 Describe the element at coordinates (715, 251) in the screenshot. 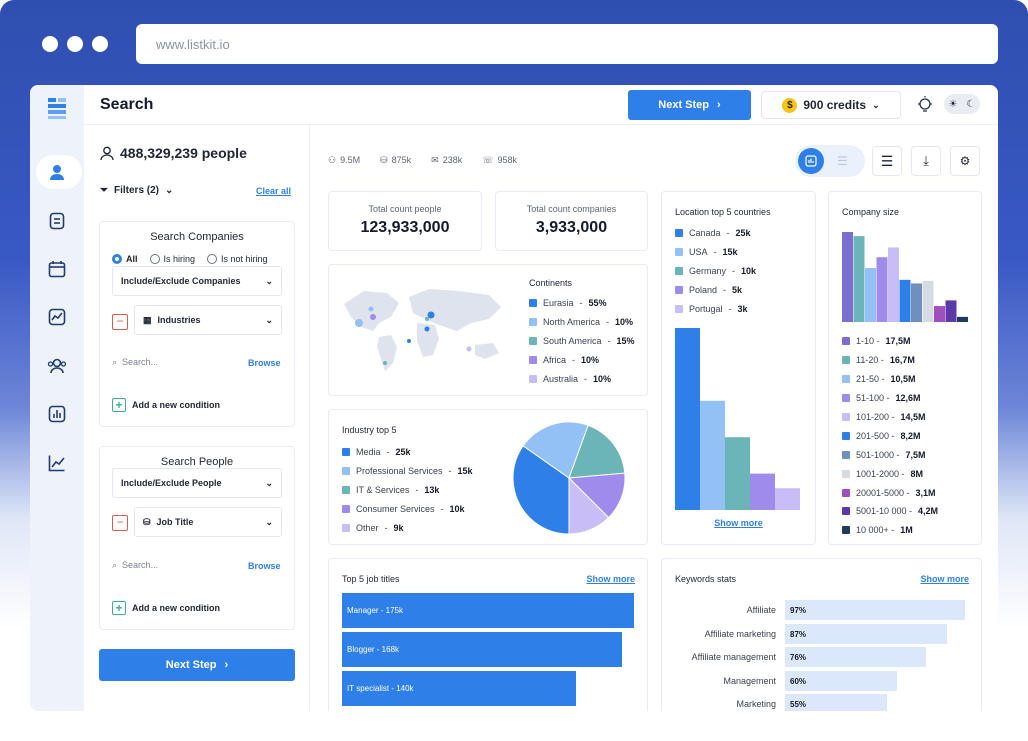

I see `location-usa: USA - 15k` at that location.